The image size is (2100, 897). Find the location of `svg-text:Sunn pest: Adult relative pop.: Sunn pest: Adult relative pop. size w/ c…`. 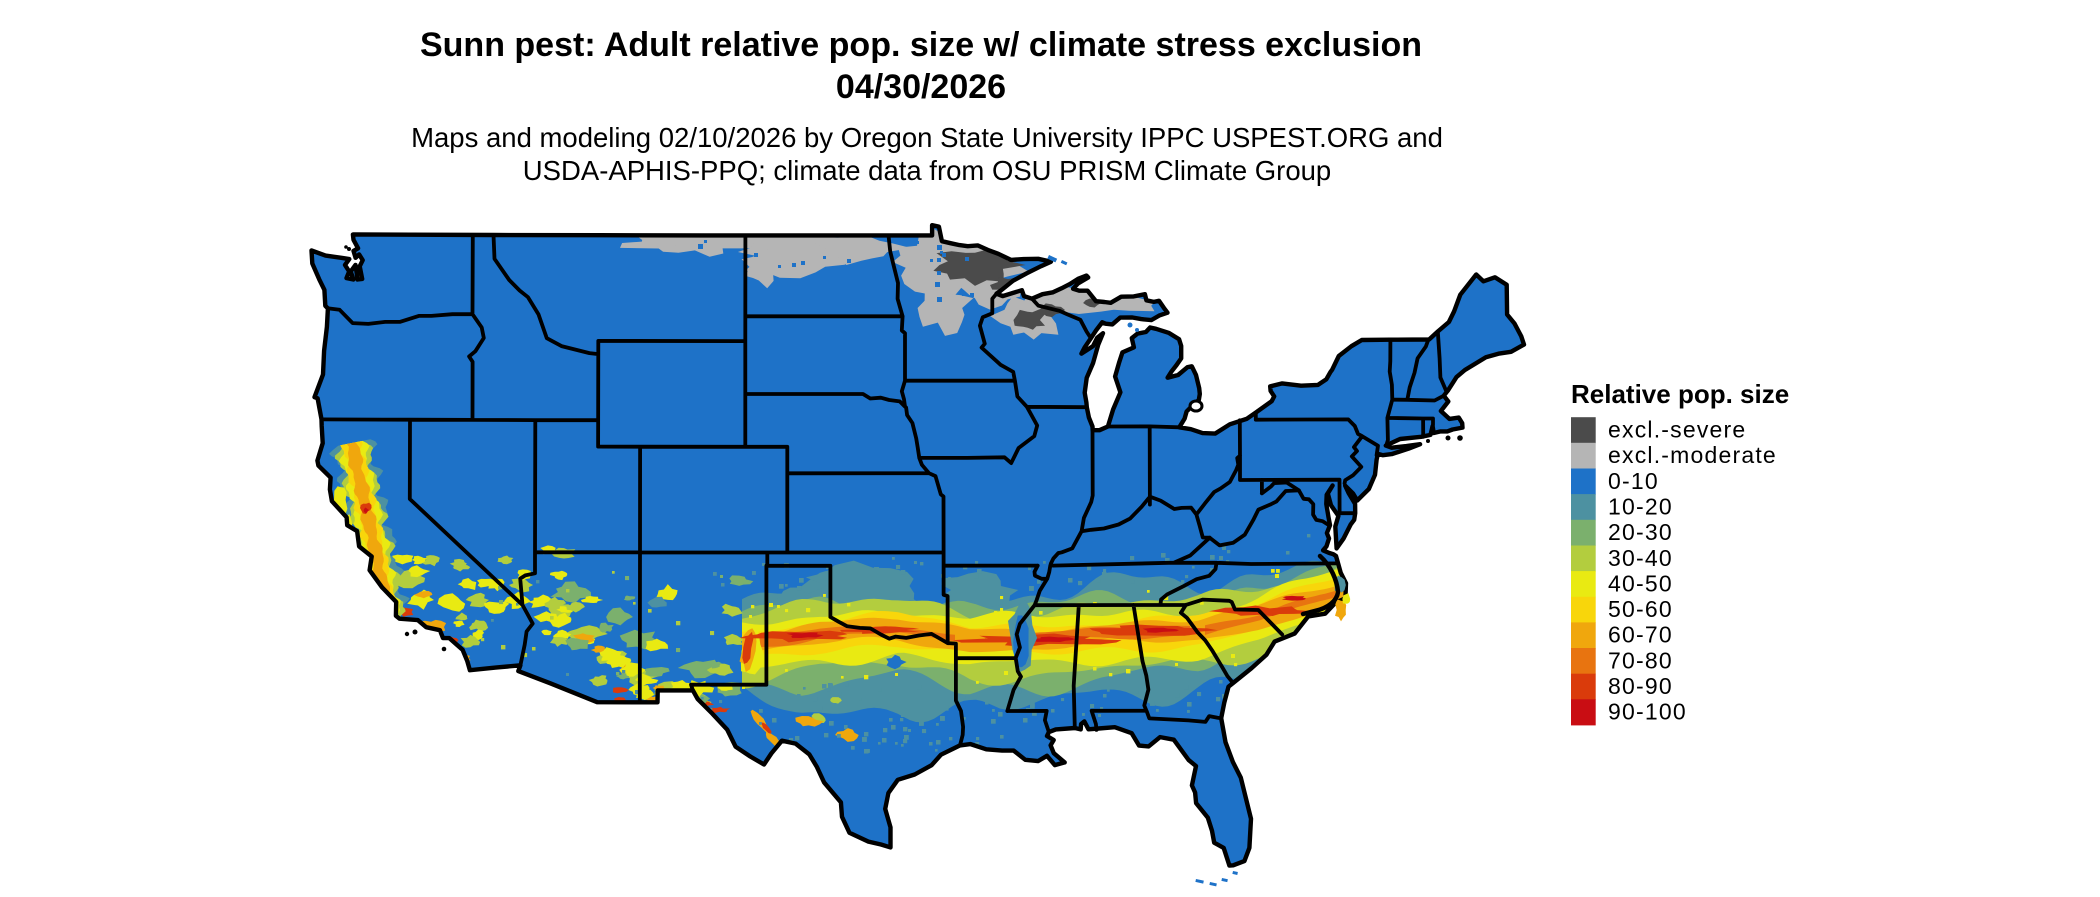

svg-text:Sunn pest: Adult relative pop.: Sunn pest: Adult relative pop. size w/ c… is located at coordinates (921, 45).